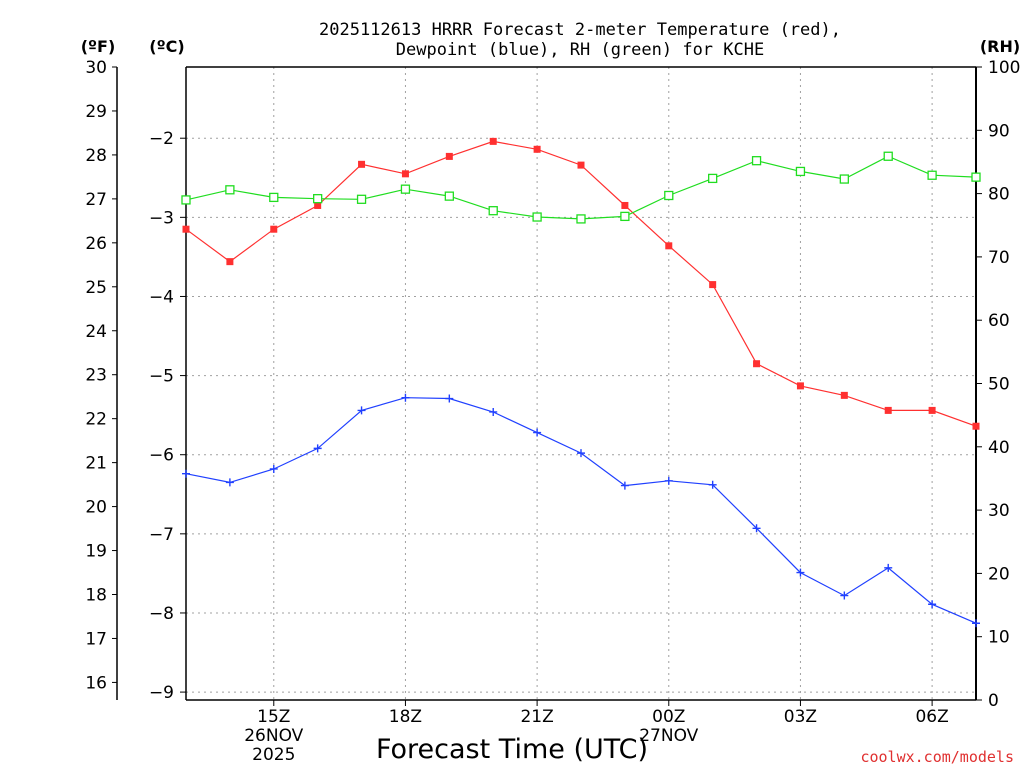  I want to click on fahrenheit-tick-label: 22, so click(96, 420).